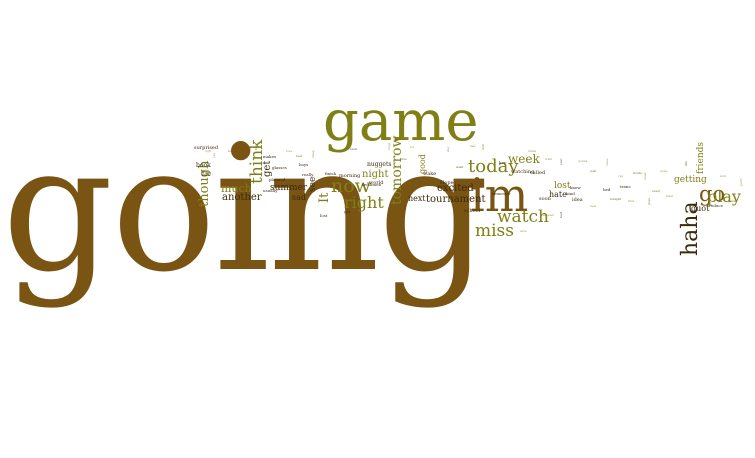 Image resolution: width=755 pixels, height=458 pixels. What do you see at coordinates (304, 164) in the screenshot?
I see `word-boys: boys` at bounding box center [304, 164].